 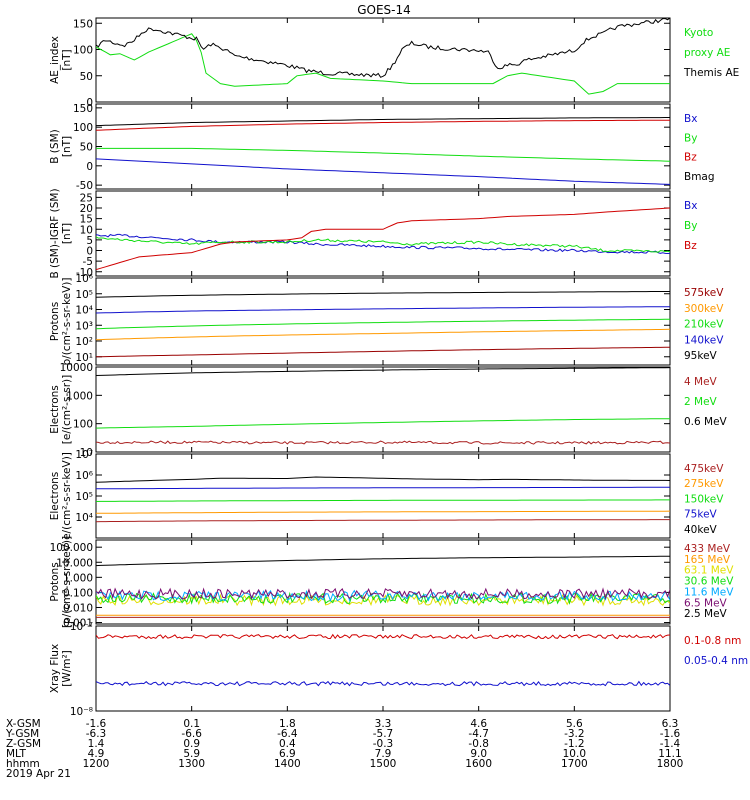 I want to click on y-axis-label-line1: AE_index, so click(x=55, y=60).